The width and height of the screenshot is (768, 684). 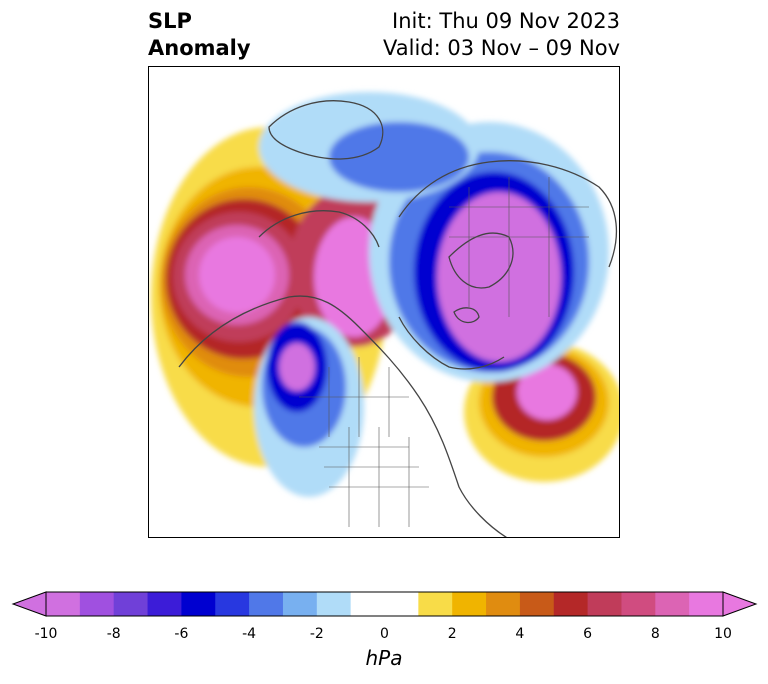 What do you see at coordinates (181, 634) in the screenshot?
I see `colorbar-tick-label: -6` at bounding box center [181, 634].